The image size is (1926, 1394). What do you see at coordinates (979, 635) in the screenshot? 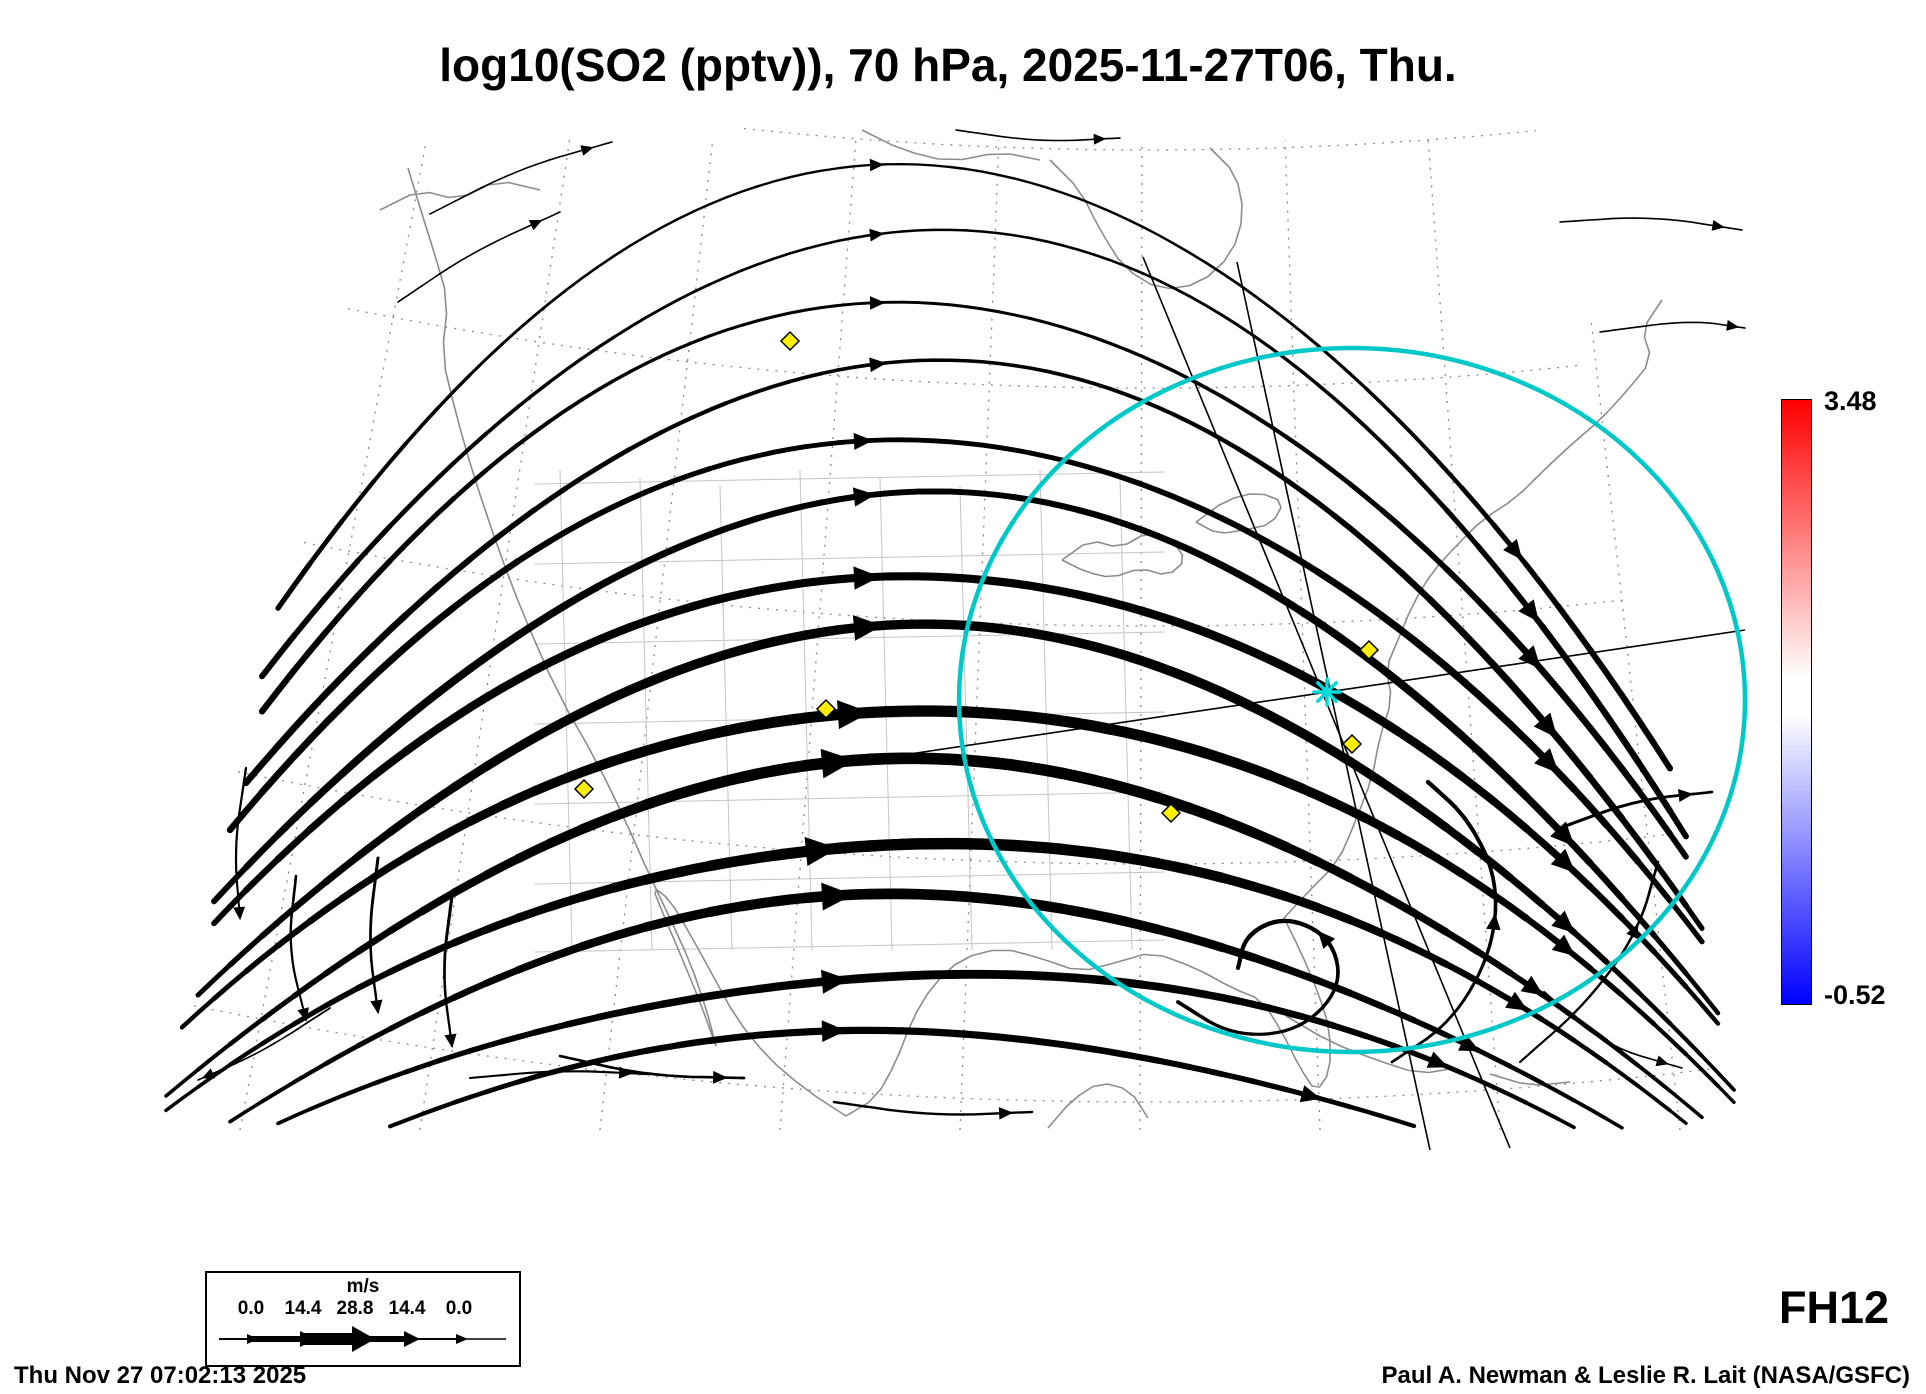
I see `meridian-line` at bounding box center [979, 635].